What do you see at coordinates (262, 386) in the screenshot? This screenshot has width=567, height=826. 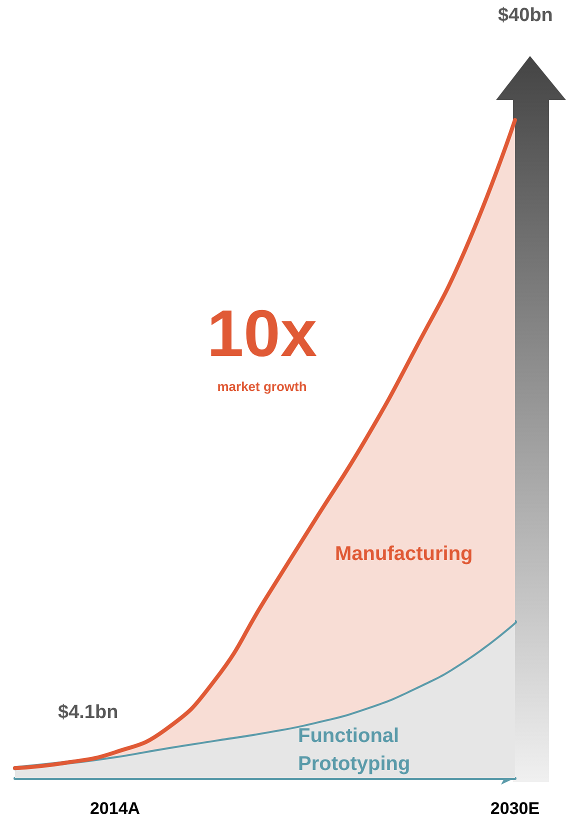 I see `annotation: market growth` at bounding box center [262, 386].